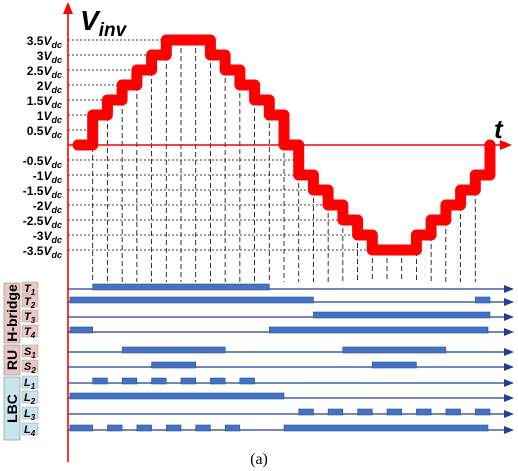 This screenshot has height=471, width=518. I want to click on signal-row-s1: S1, so click(267, 352).